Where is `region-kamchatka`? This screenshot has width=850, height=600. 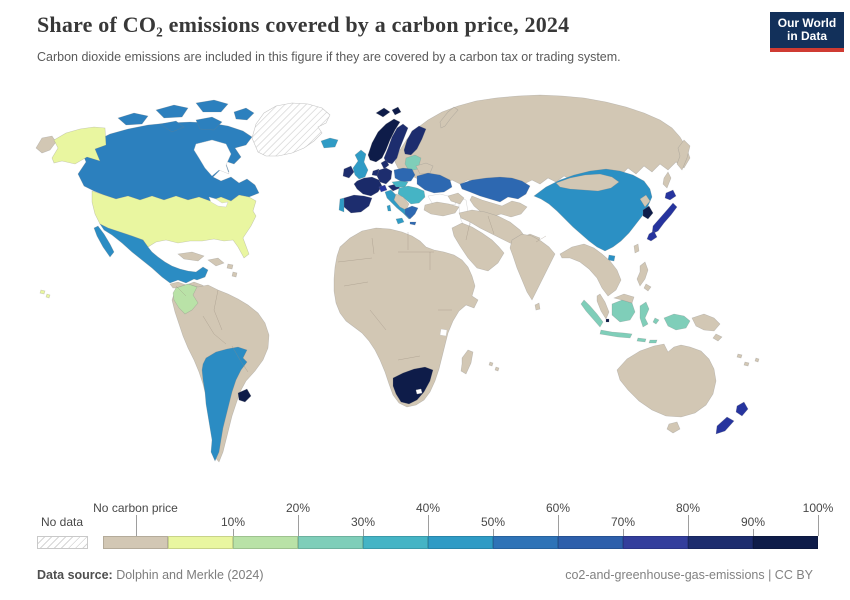
region-kamchatka is located at coordinates (683, 155).